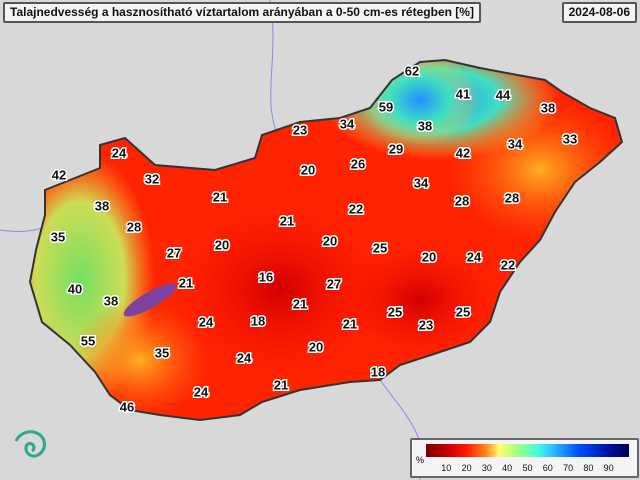 This screenshot has width=640, height=480. Describe the element at coordinates (608, 468) in the screenshot. I see `legend-tick: 90` at that location.